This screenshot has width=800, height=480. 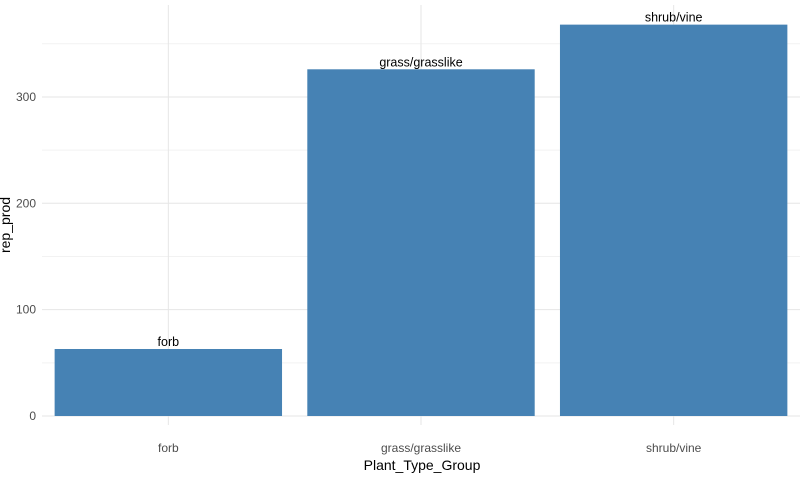 I want to click on bar, so click(x=168, y=382).